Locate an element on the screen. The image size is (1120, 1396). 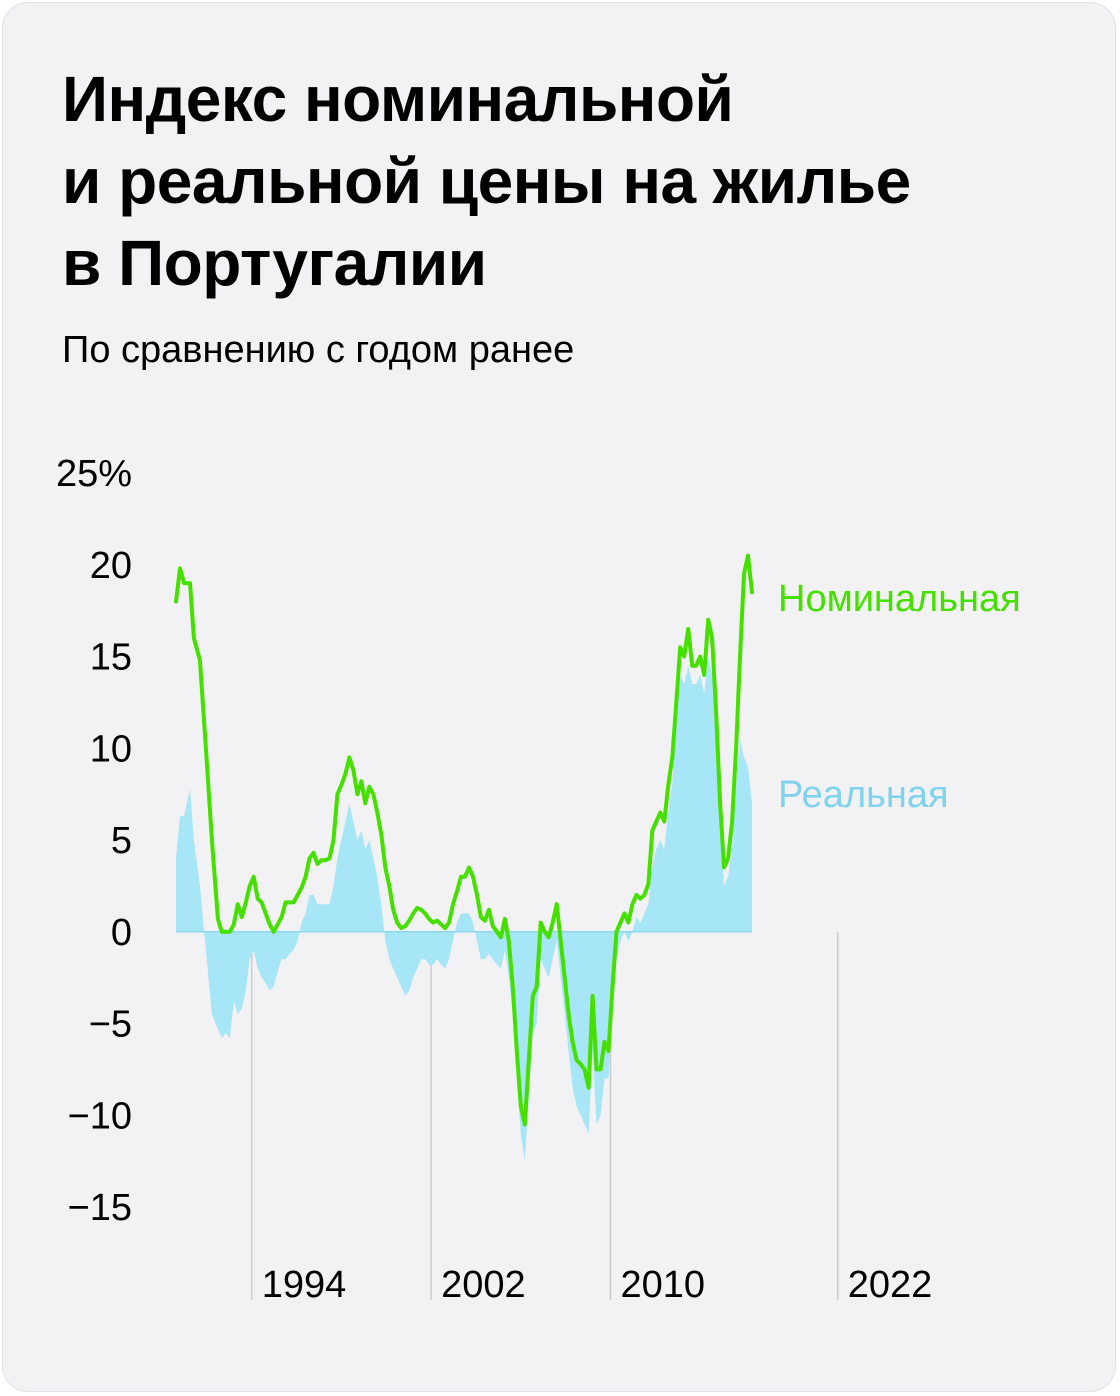
chart-title-line-3: в Португалии is located at coordinates (274, 263).